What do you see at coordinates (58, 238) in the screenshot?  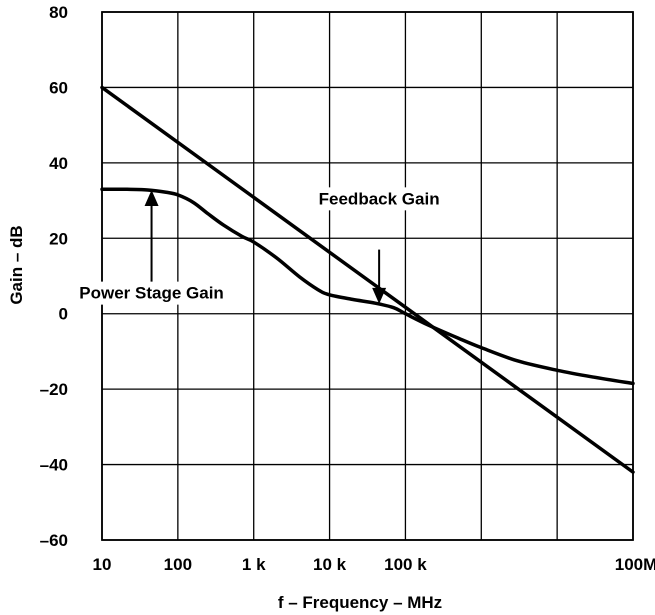 I see `y-tick-label: 20` at bounding box center [58, 238].